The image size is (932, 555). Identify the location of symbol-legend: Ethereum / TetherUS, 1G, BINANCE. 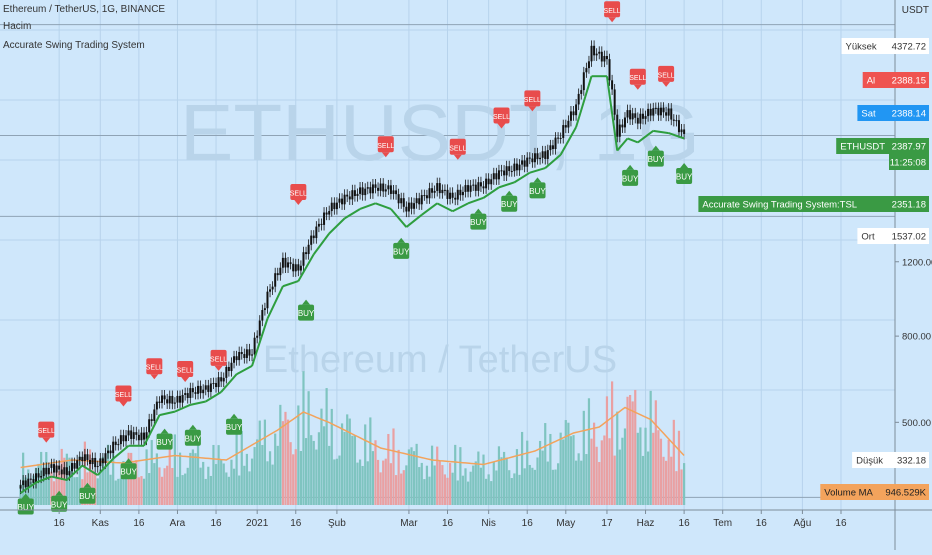
(84, 9).